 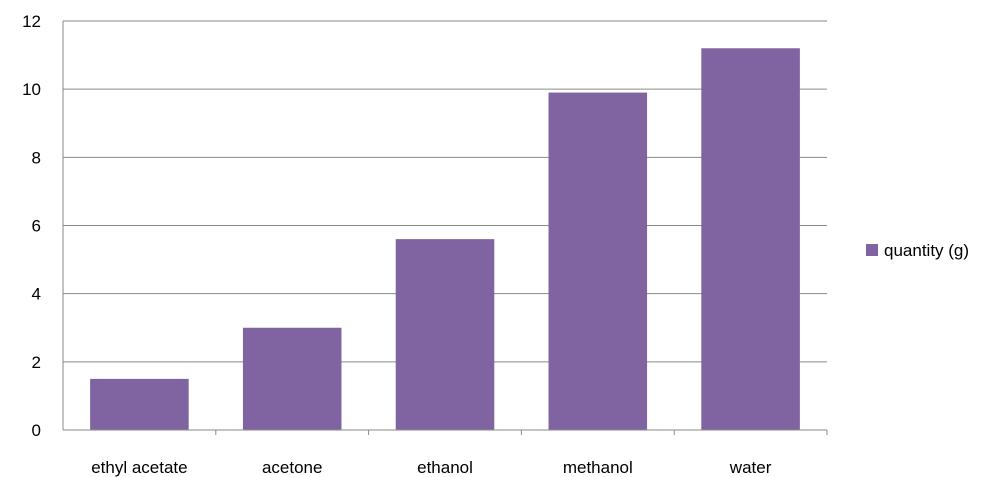 What do you see at coordinates (139, 467) in the screenshot?
I see `x-tick-label: ethyl acetate` at bounding box center [139, 467].